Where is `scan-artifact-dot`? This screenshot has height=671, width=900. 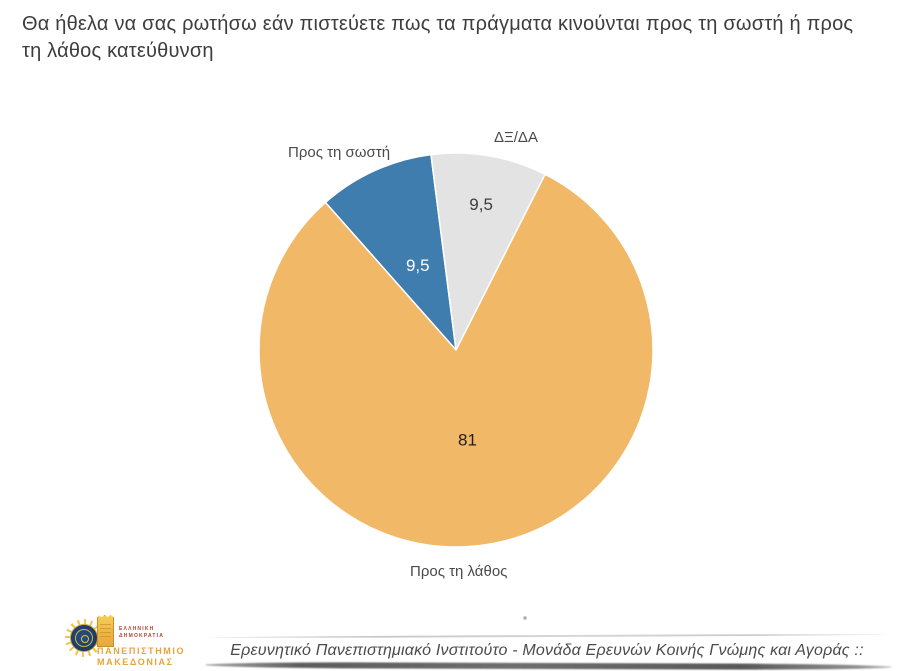
scan-artifact-dot is located at coordinates (525, 618).